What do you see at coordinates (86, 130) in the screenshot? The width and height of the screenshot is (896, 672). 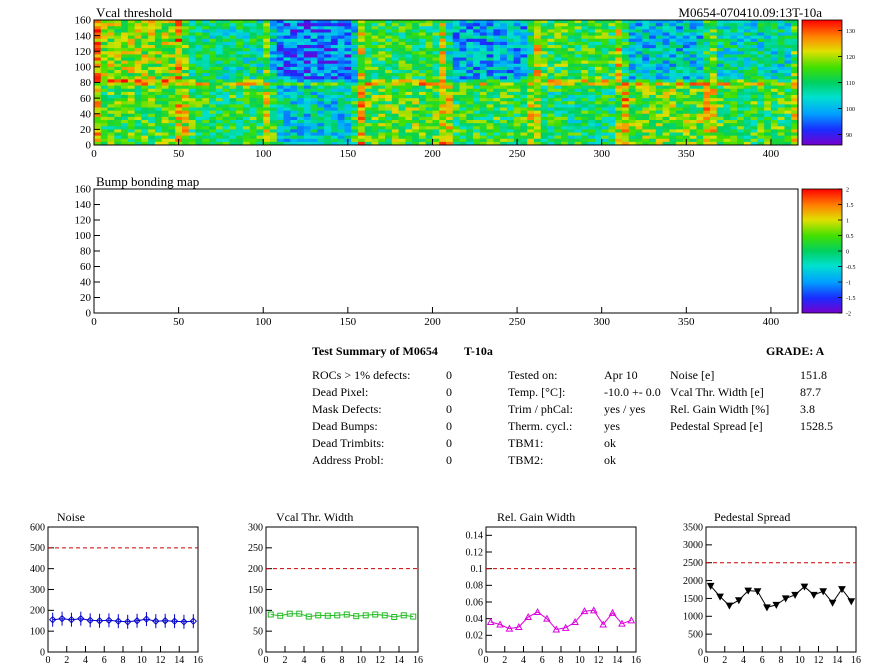 I see `y-tick-label: 20` at bounding box center [86, 130].